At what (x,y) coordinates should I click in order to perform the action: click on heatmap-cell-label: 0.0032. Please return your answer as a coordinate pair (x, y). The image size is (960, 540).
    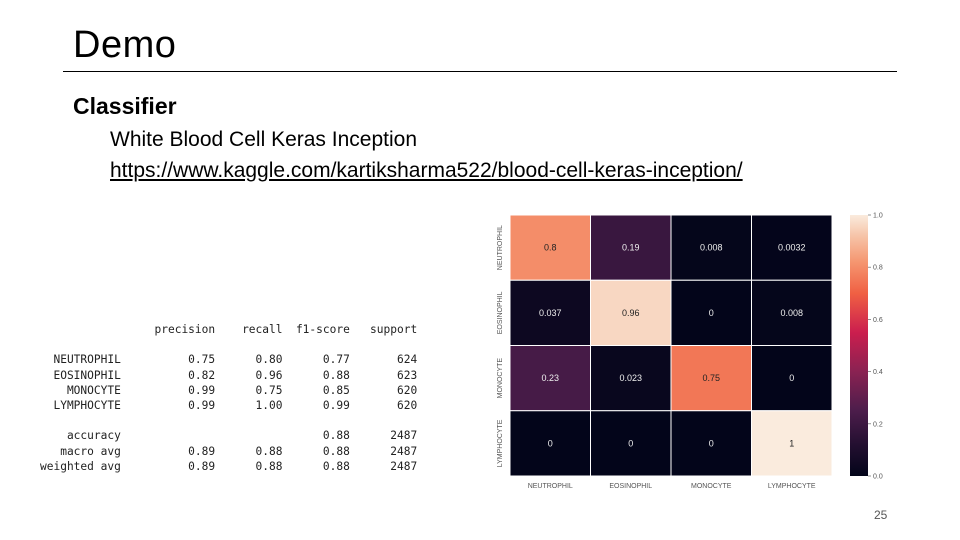
    Looking at the image, I should click on (792, 248).